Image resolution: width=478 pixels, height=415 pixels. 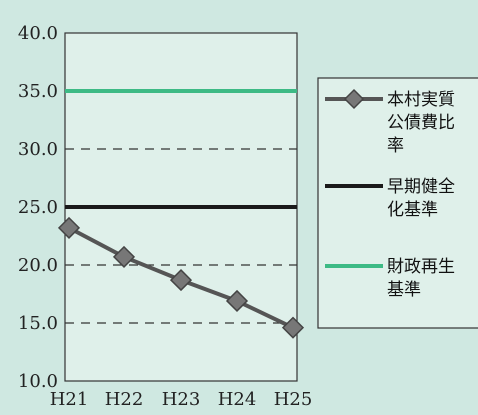 What do you see at coordinates (293, 399) in the screenshot?
I see `x-tick-label-4: H25` at bounding box center [293, 399].